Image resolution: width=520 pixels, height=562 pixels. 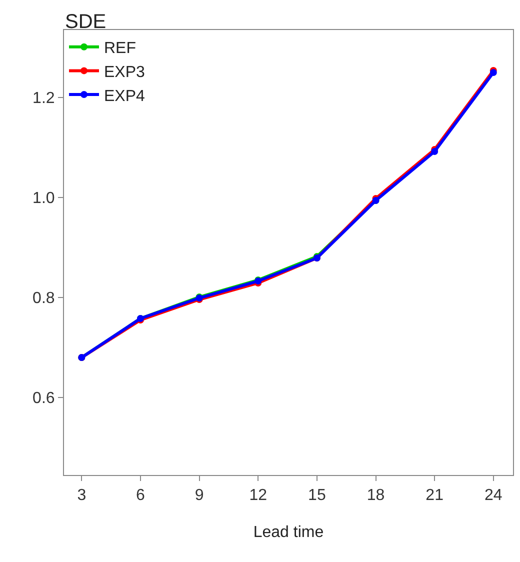 What do you see at coordinates (81, 495) in the screenshot?
I see `x-tick-label: 3` at bounding box center [81, 495].